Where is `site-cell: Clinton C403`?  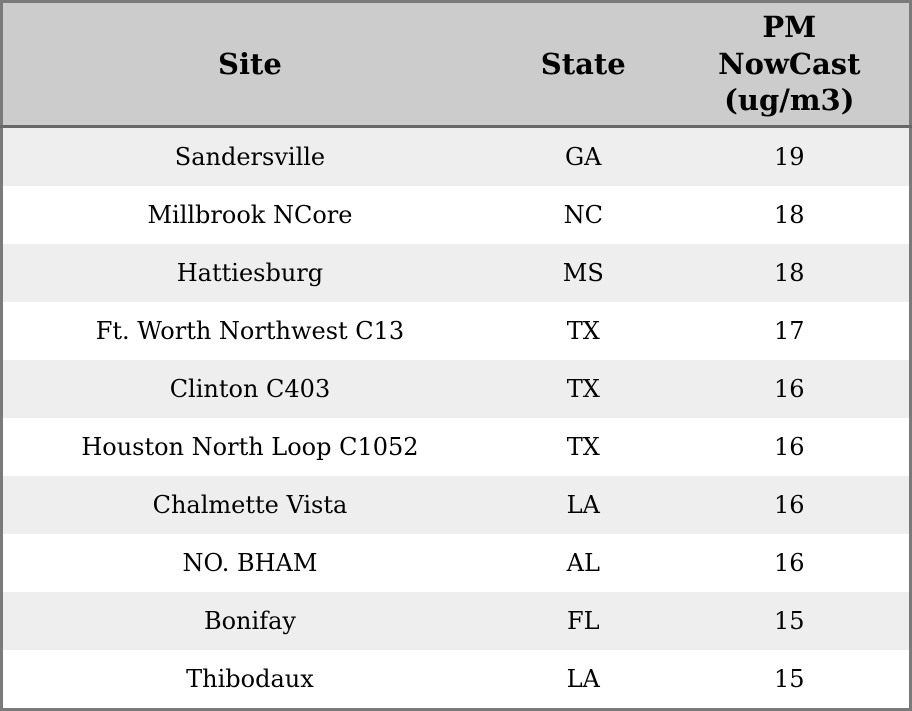
site-cell: Clinton C403 is located at coordinates (249, 388).